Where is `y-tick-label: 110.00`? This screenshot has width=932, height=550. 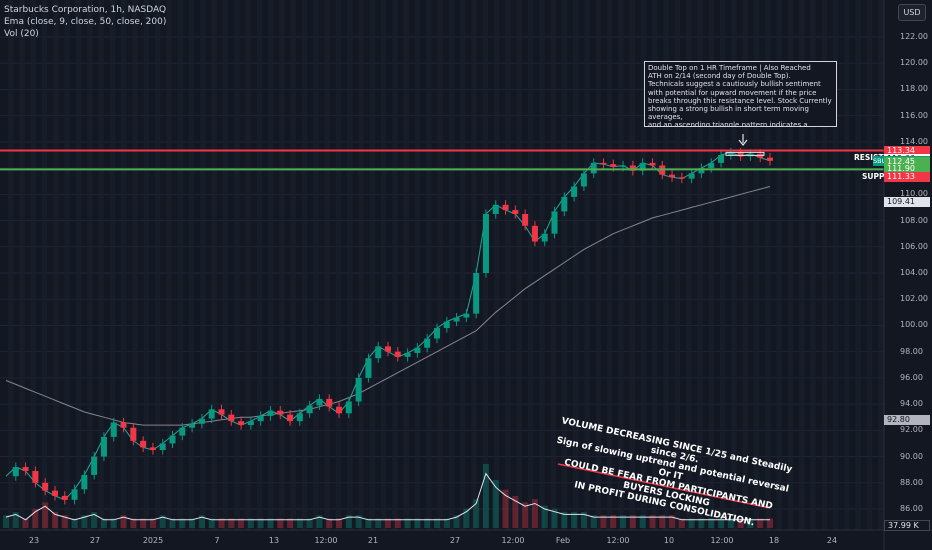 y-tick-label: 110.00 is located at coordinates (914, 194).